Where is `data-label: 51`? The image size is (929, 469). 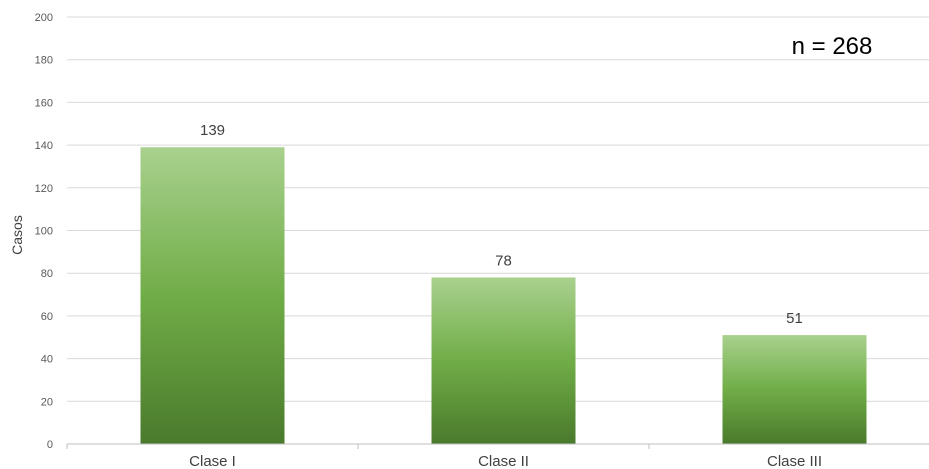
data-label: 51 is located at coordinates (794, 318).